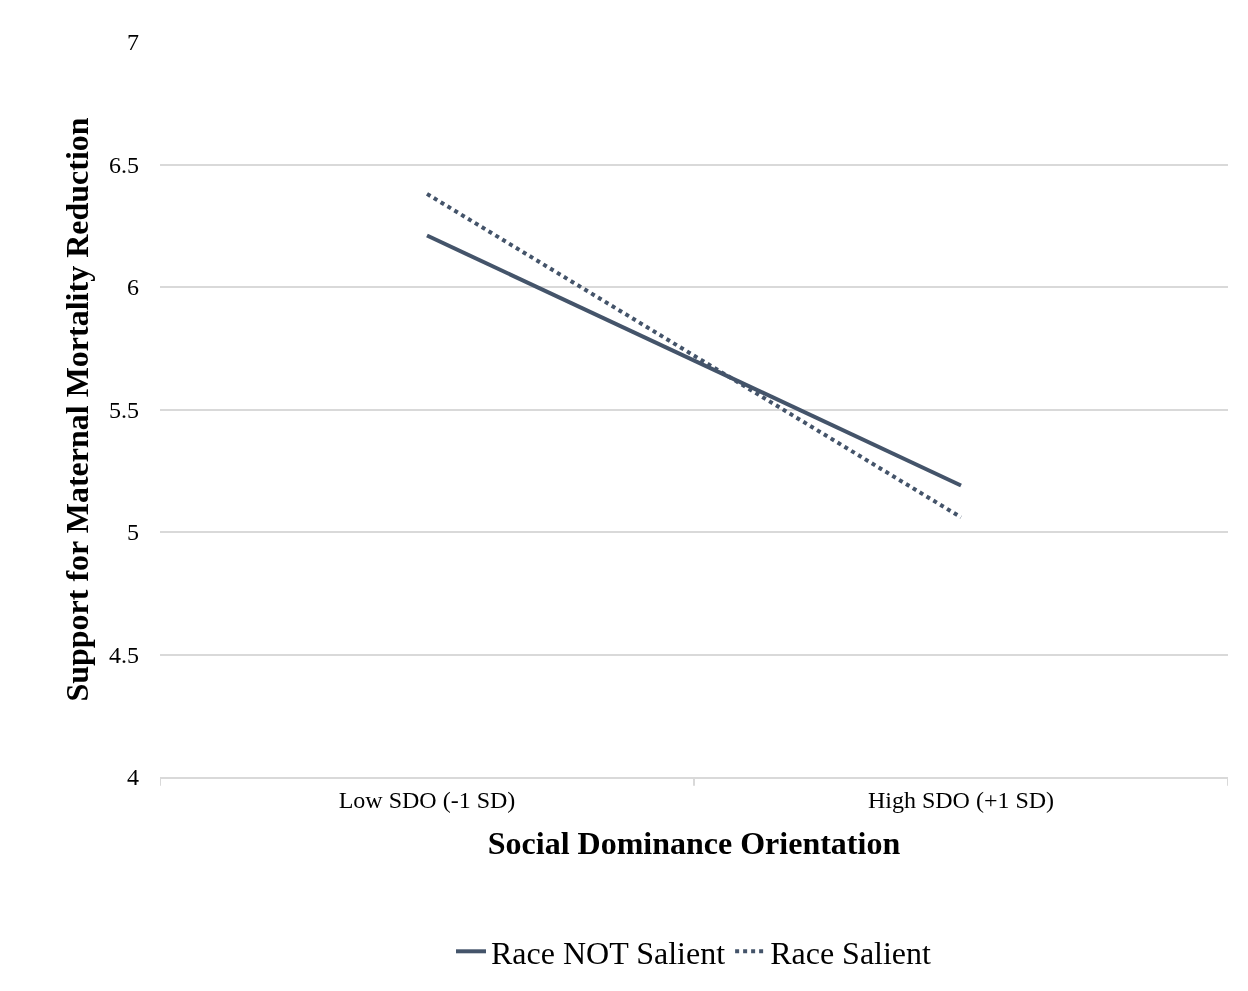 The width and height of the screenshot is (1248, 991). I want to click on legend-label: Race Salient, so click(851, 952).